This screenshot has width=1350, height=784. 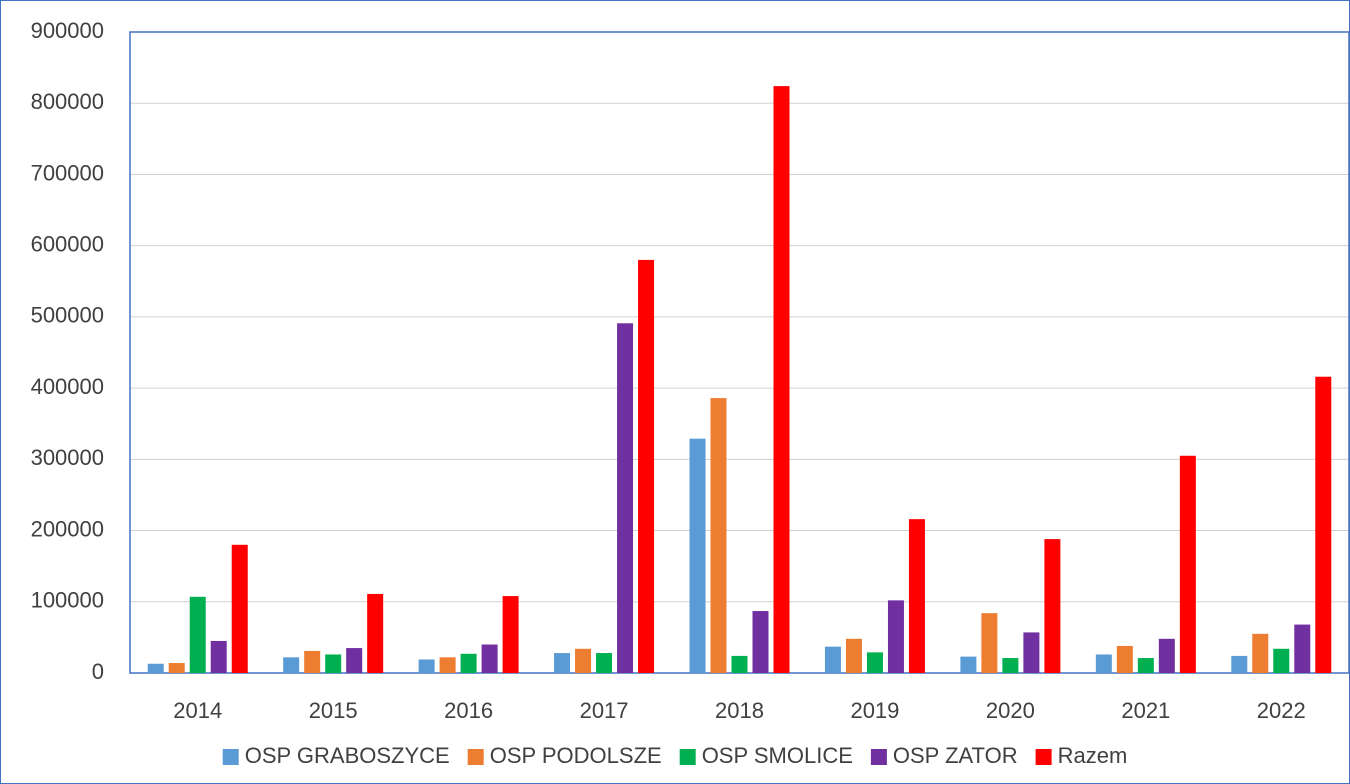 What do you see at coordinates (777, 755) in the screenshot?
I see `legend-label: OSP SMOLICE` at bounding box center [777, 755].